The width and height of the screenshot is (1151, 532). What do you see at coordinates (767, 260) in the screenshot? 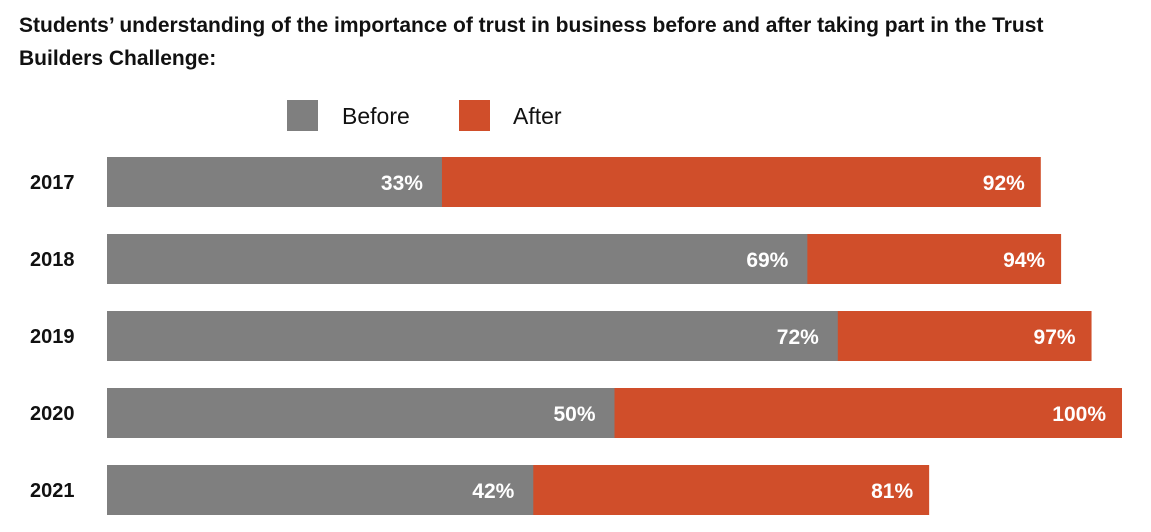
I see `data-label-before: 69%` at bounding box center [767, 260].